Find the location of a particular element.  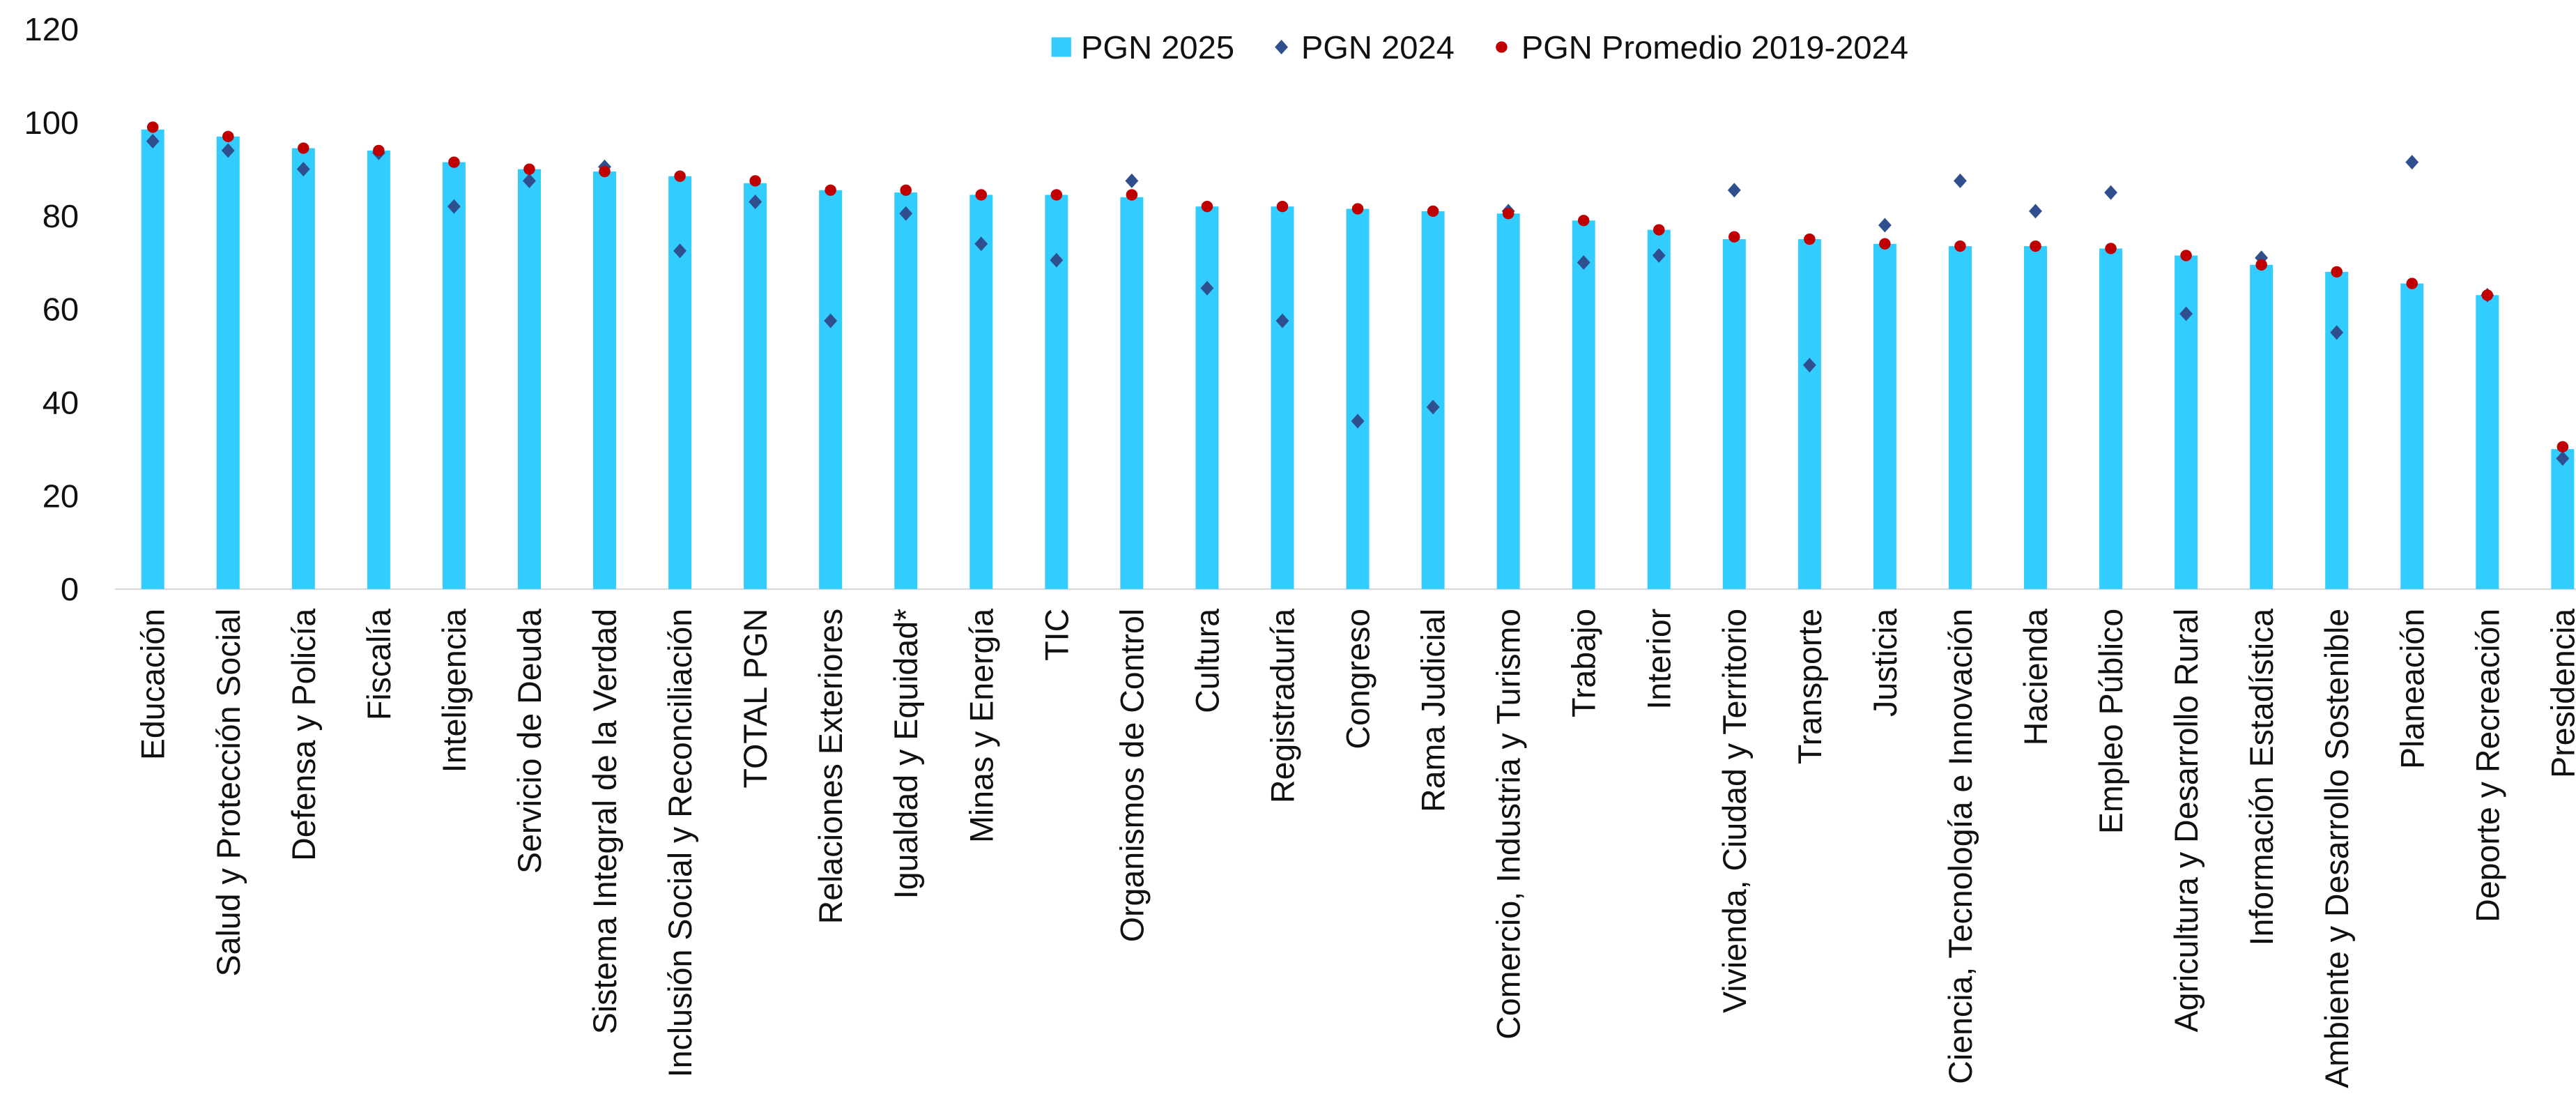

y-tick-label: 120 is located at coordinates (51, 29).